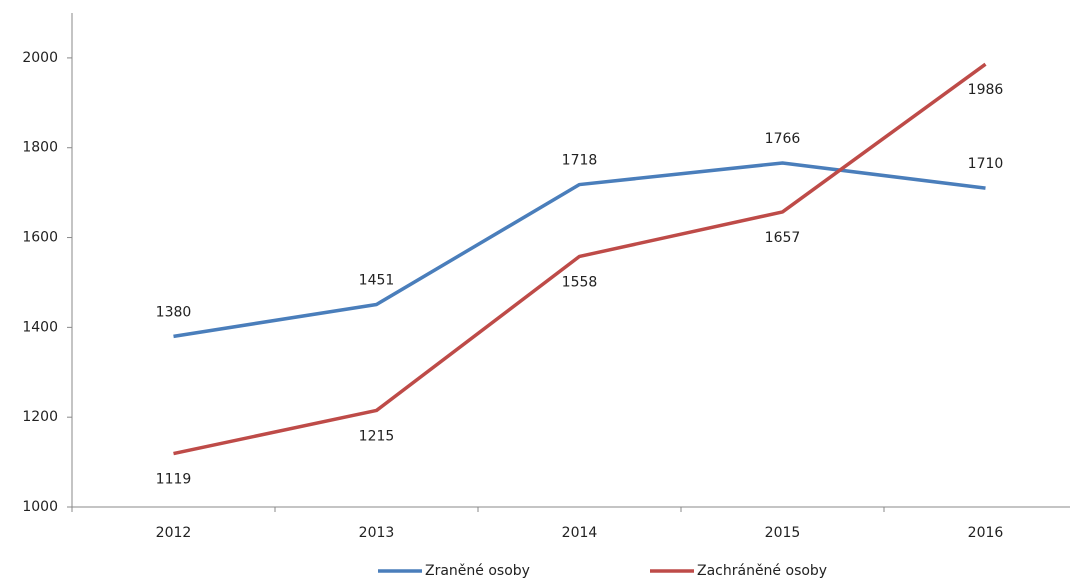 The width and height of the screenshot is (1076, 578). Describe the element at coordinates (986, 533) in the screenshot. I see `x-tick-label: 2016` at that location.